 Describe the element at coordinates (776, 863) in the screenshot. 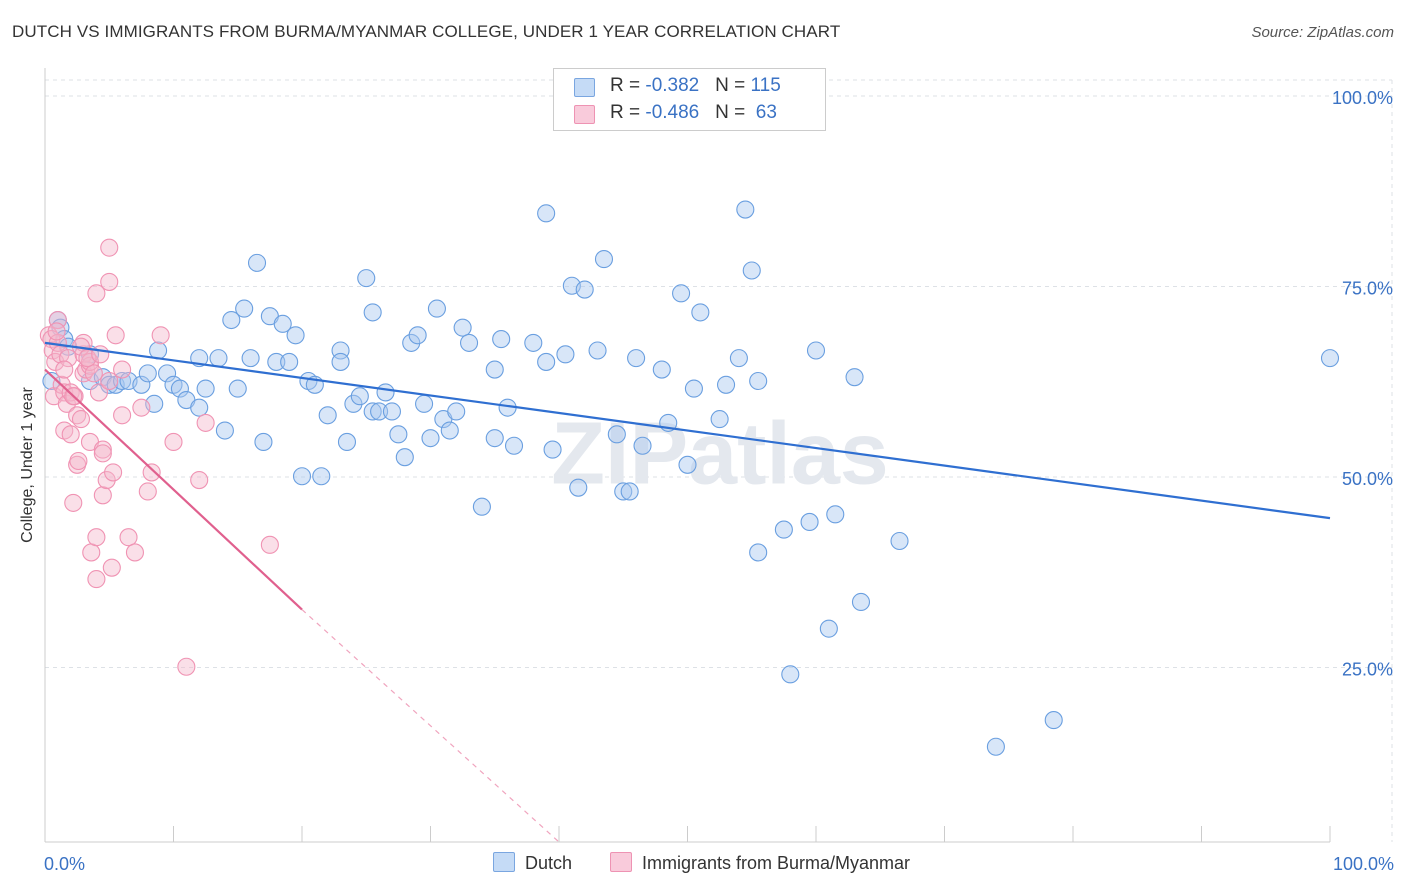

I see `legend-label-burma: Immigrants from Burma/Myanmar` at that location.